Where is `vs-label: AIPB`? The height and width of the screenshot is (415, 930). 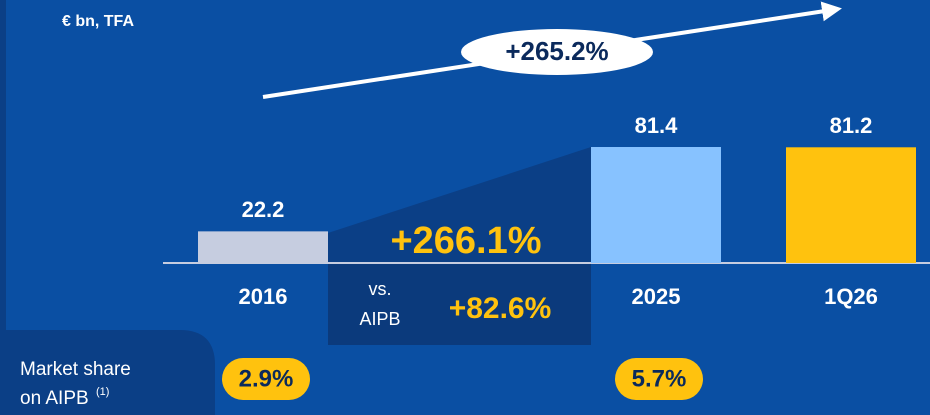 vs-label: AIPB is located at coordinates (379, 319).